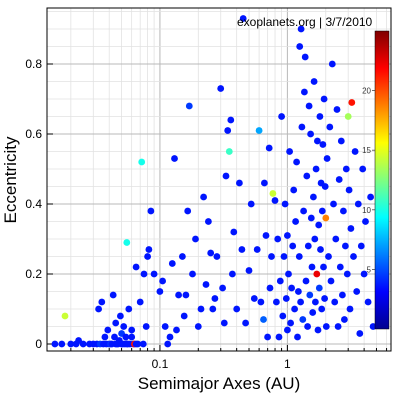 The width and height of the screenshot is (400, 400). I want to click on colorbar-tick-label: 5, so click(369, 269).